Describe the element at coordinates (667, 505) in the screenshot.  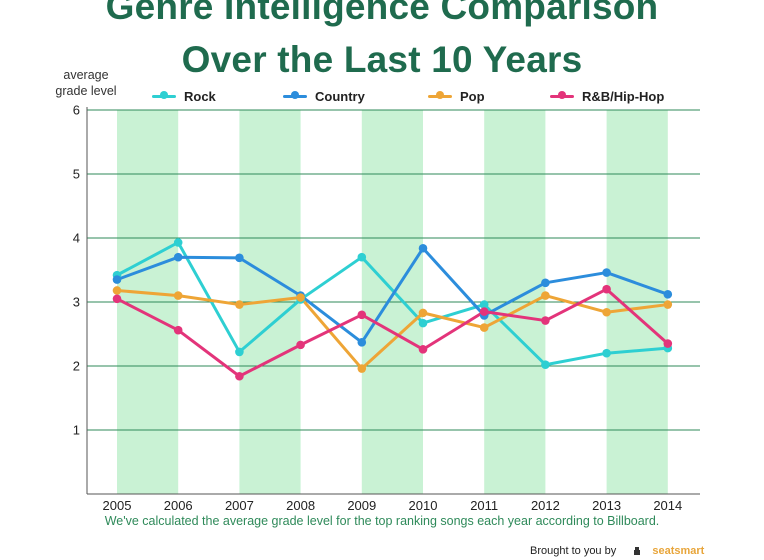
I see `x-tick-label: 2014` at that location.